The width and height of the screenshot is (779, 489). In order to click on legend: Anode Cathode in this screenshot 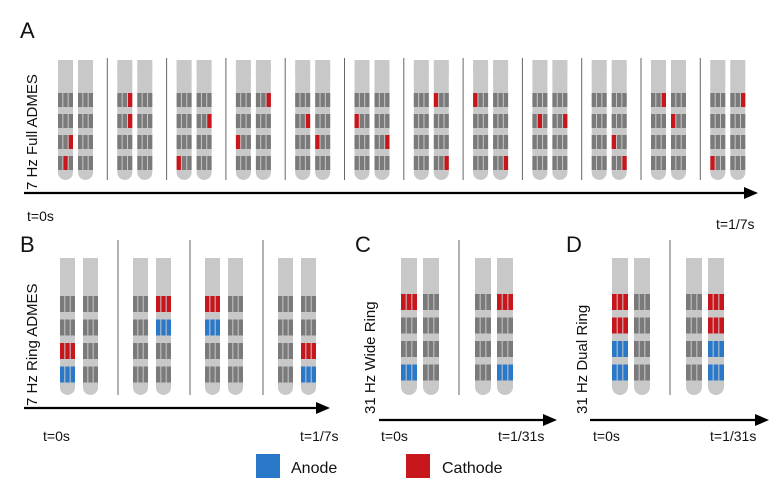, I will do `click(379, 466)`.